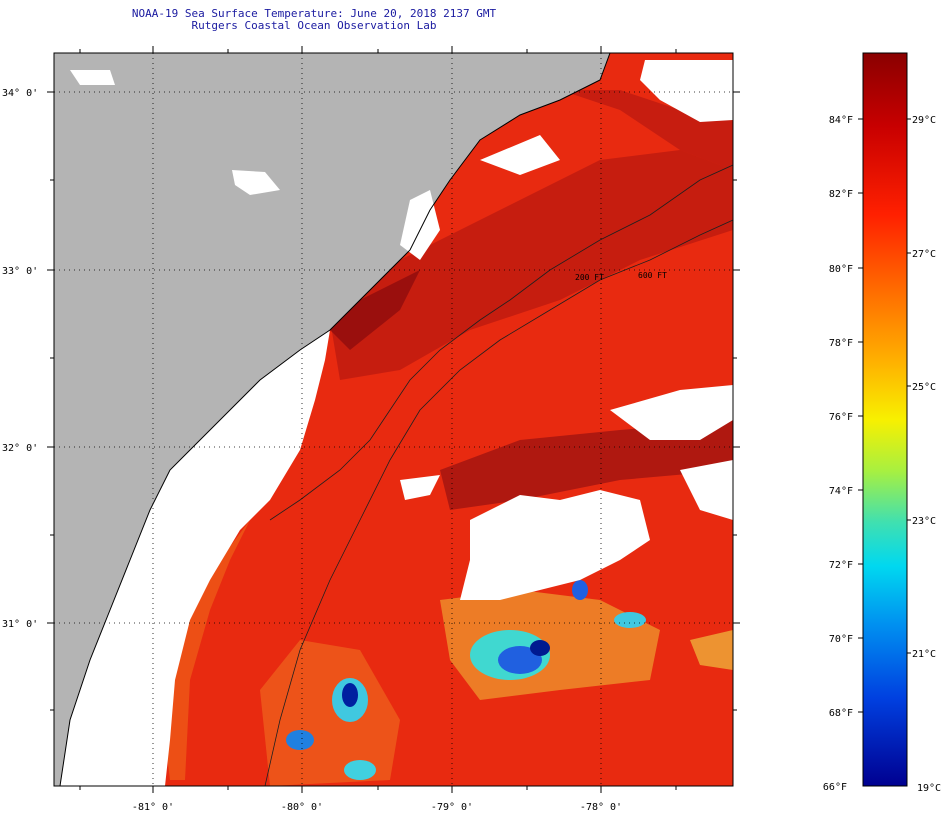 This screenshot has width=944, height=817. I want to click on colorbar, so click(885, 419).